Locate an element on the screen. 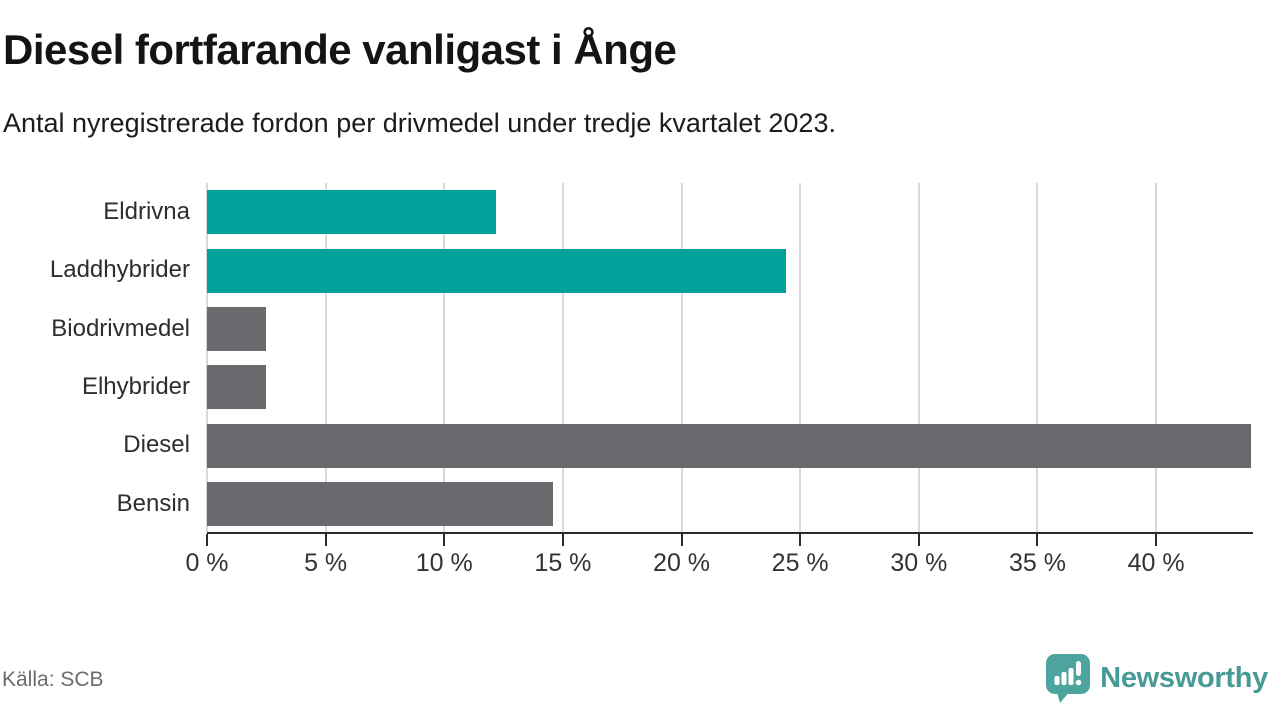  bar-bensin is located at coordinates (380, 503).